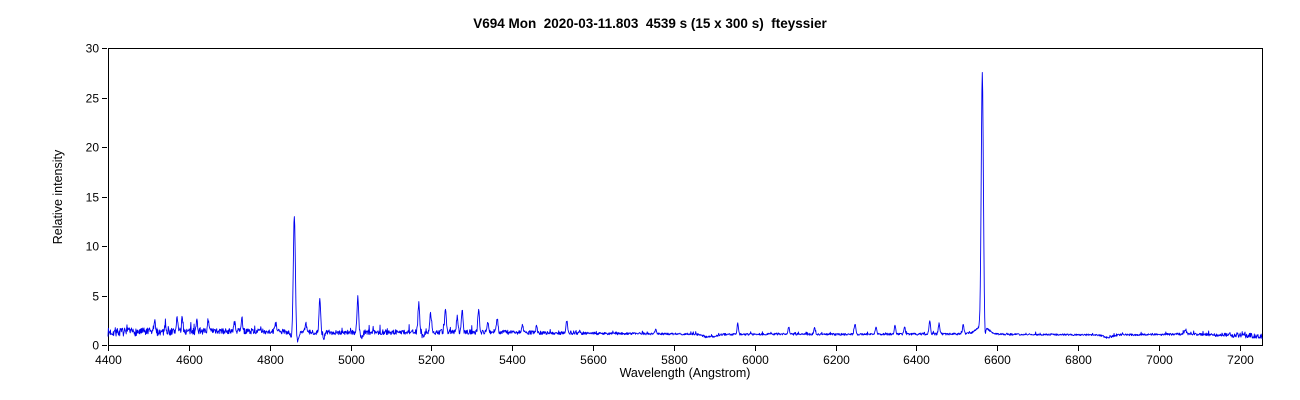 Image resolution: width=1300 pixels, height=400 pixels. Describe the element at coordinates (1240, 360) in the screenshot. I see `x-tick-label: 7200` at that location.